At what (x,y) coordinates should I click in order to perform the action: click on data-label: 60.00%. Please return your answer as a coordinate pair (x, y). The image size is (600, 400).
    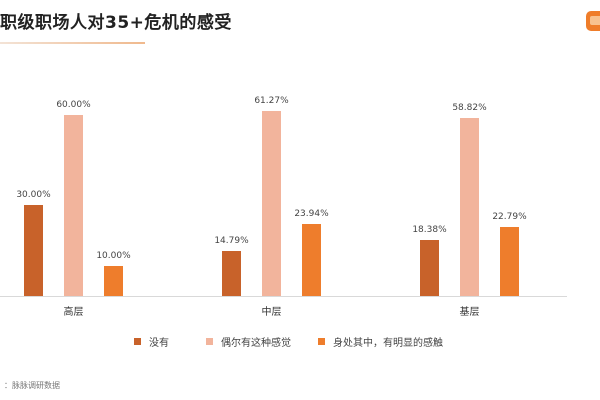
    Looking at the image, I should click on (73, 105).